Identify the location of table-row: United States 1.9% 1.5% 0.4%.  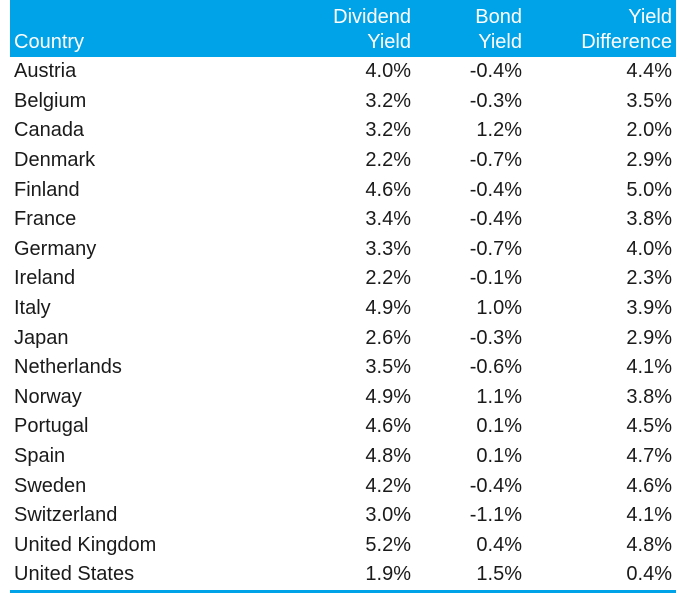
(343, 576).